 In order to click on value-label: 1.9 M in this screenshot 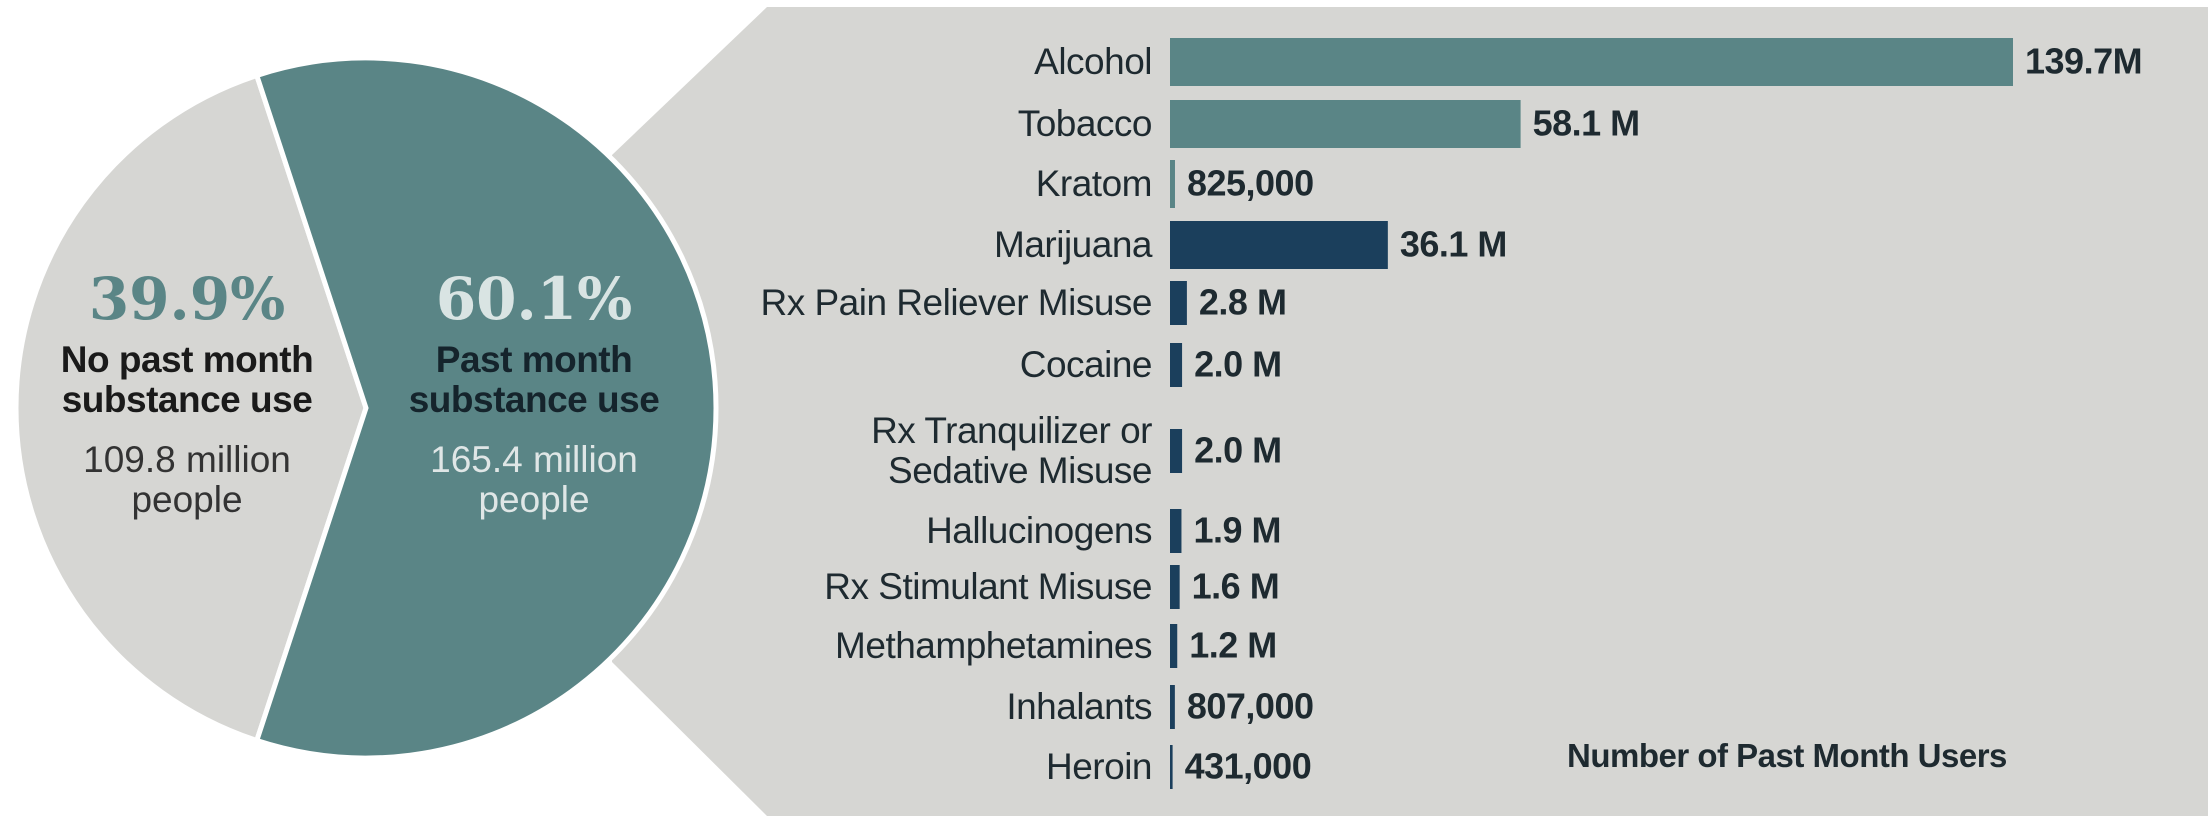, I will do `click(1237, 530)`.